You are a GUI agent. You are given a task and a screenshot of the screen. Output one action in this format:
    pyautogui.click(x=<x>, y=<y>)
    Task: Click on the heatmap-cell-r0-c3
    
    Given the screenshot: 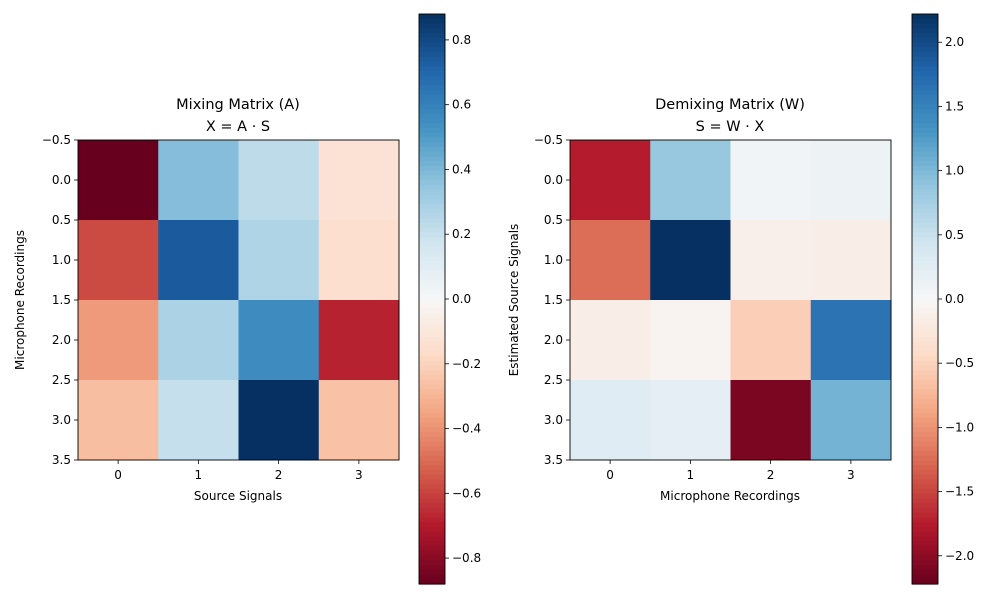 What is the action you would take?
    pyautogui.click(x=851, y=180)
    